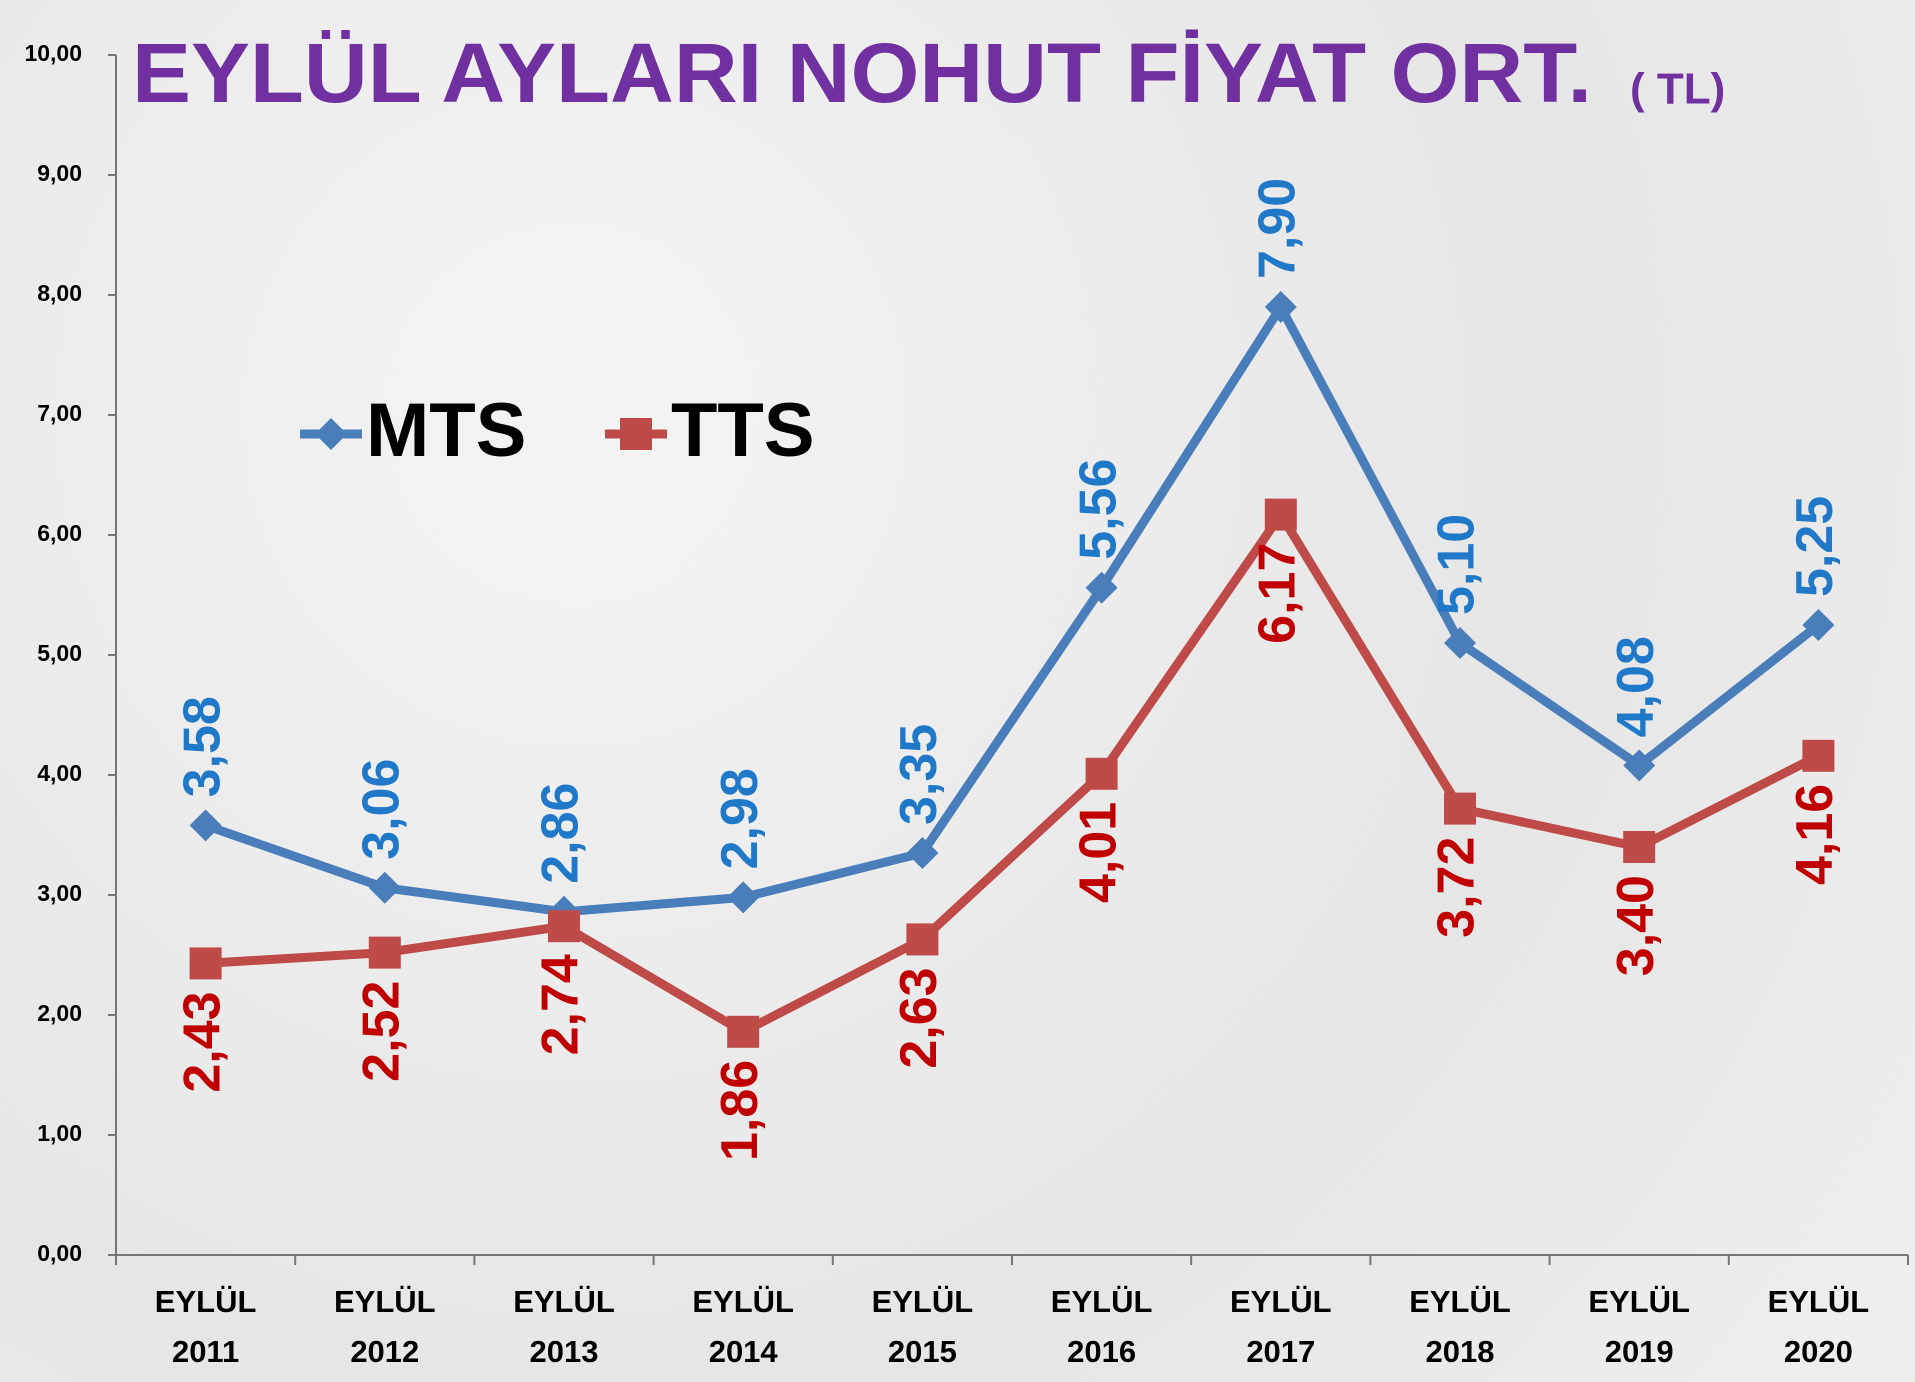 The height and width of the screenshot is (1382, 1915). What do you see at coordinates (59, 773) in the screenshot?
I see `y-tick-label: 4,00` at bounding box center [59, 773].